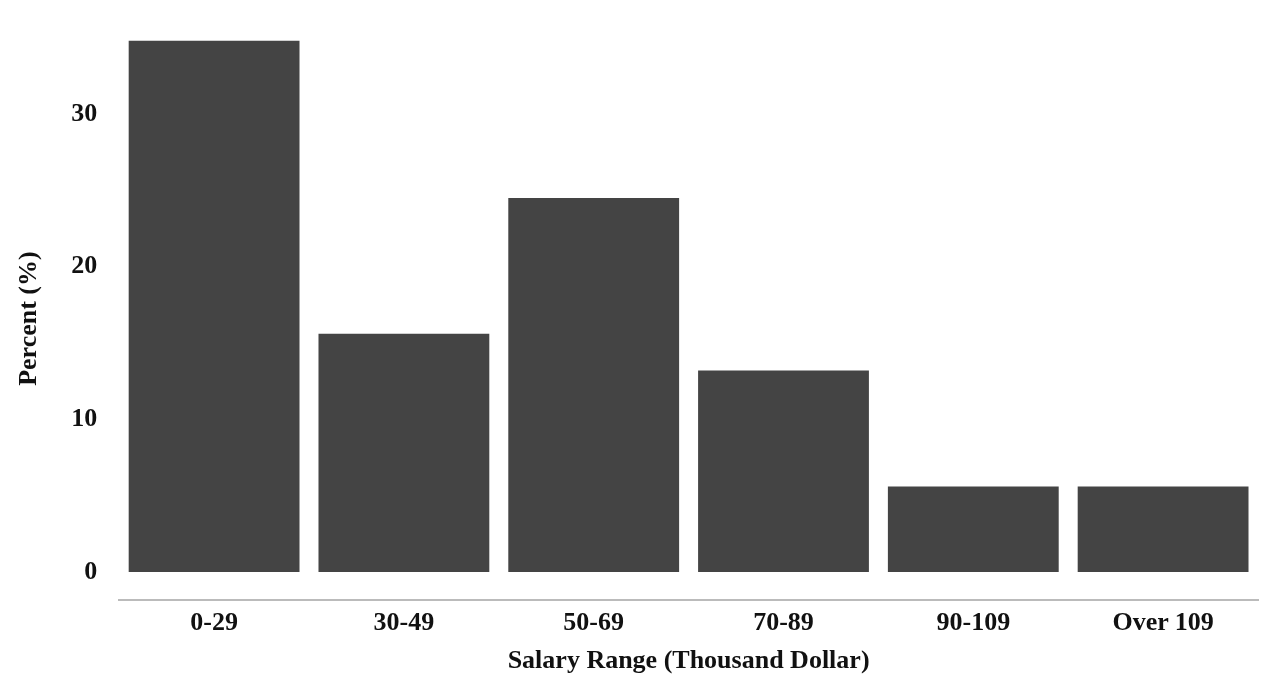 Image resolution: width=1283 pixels, height=686 pixels. Describe the element at coordinates (91, 570) in the screenshot. I see `y-tick-label: 0` at that location.